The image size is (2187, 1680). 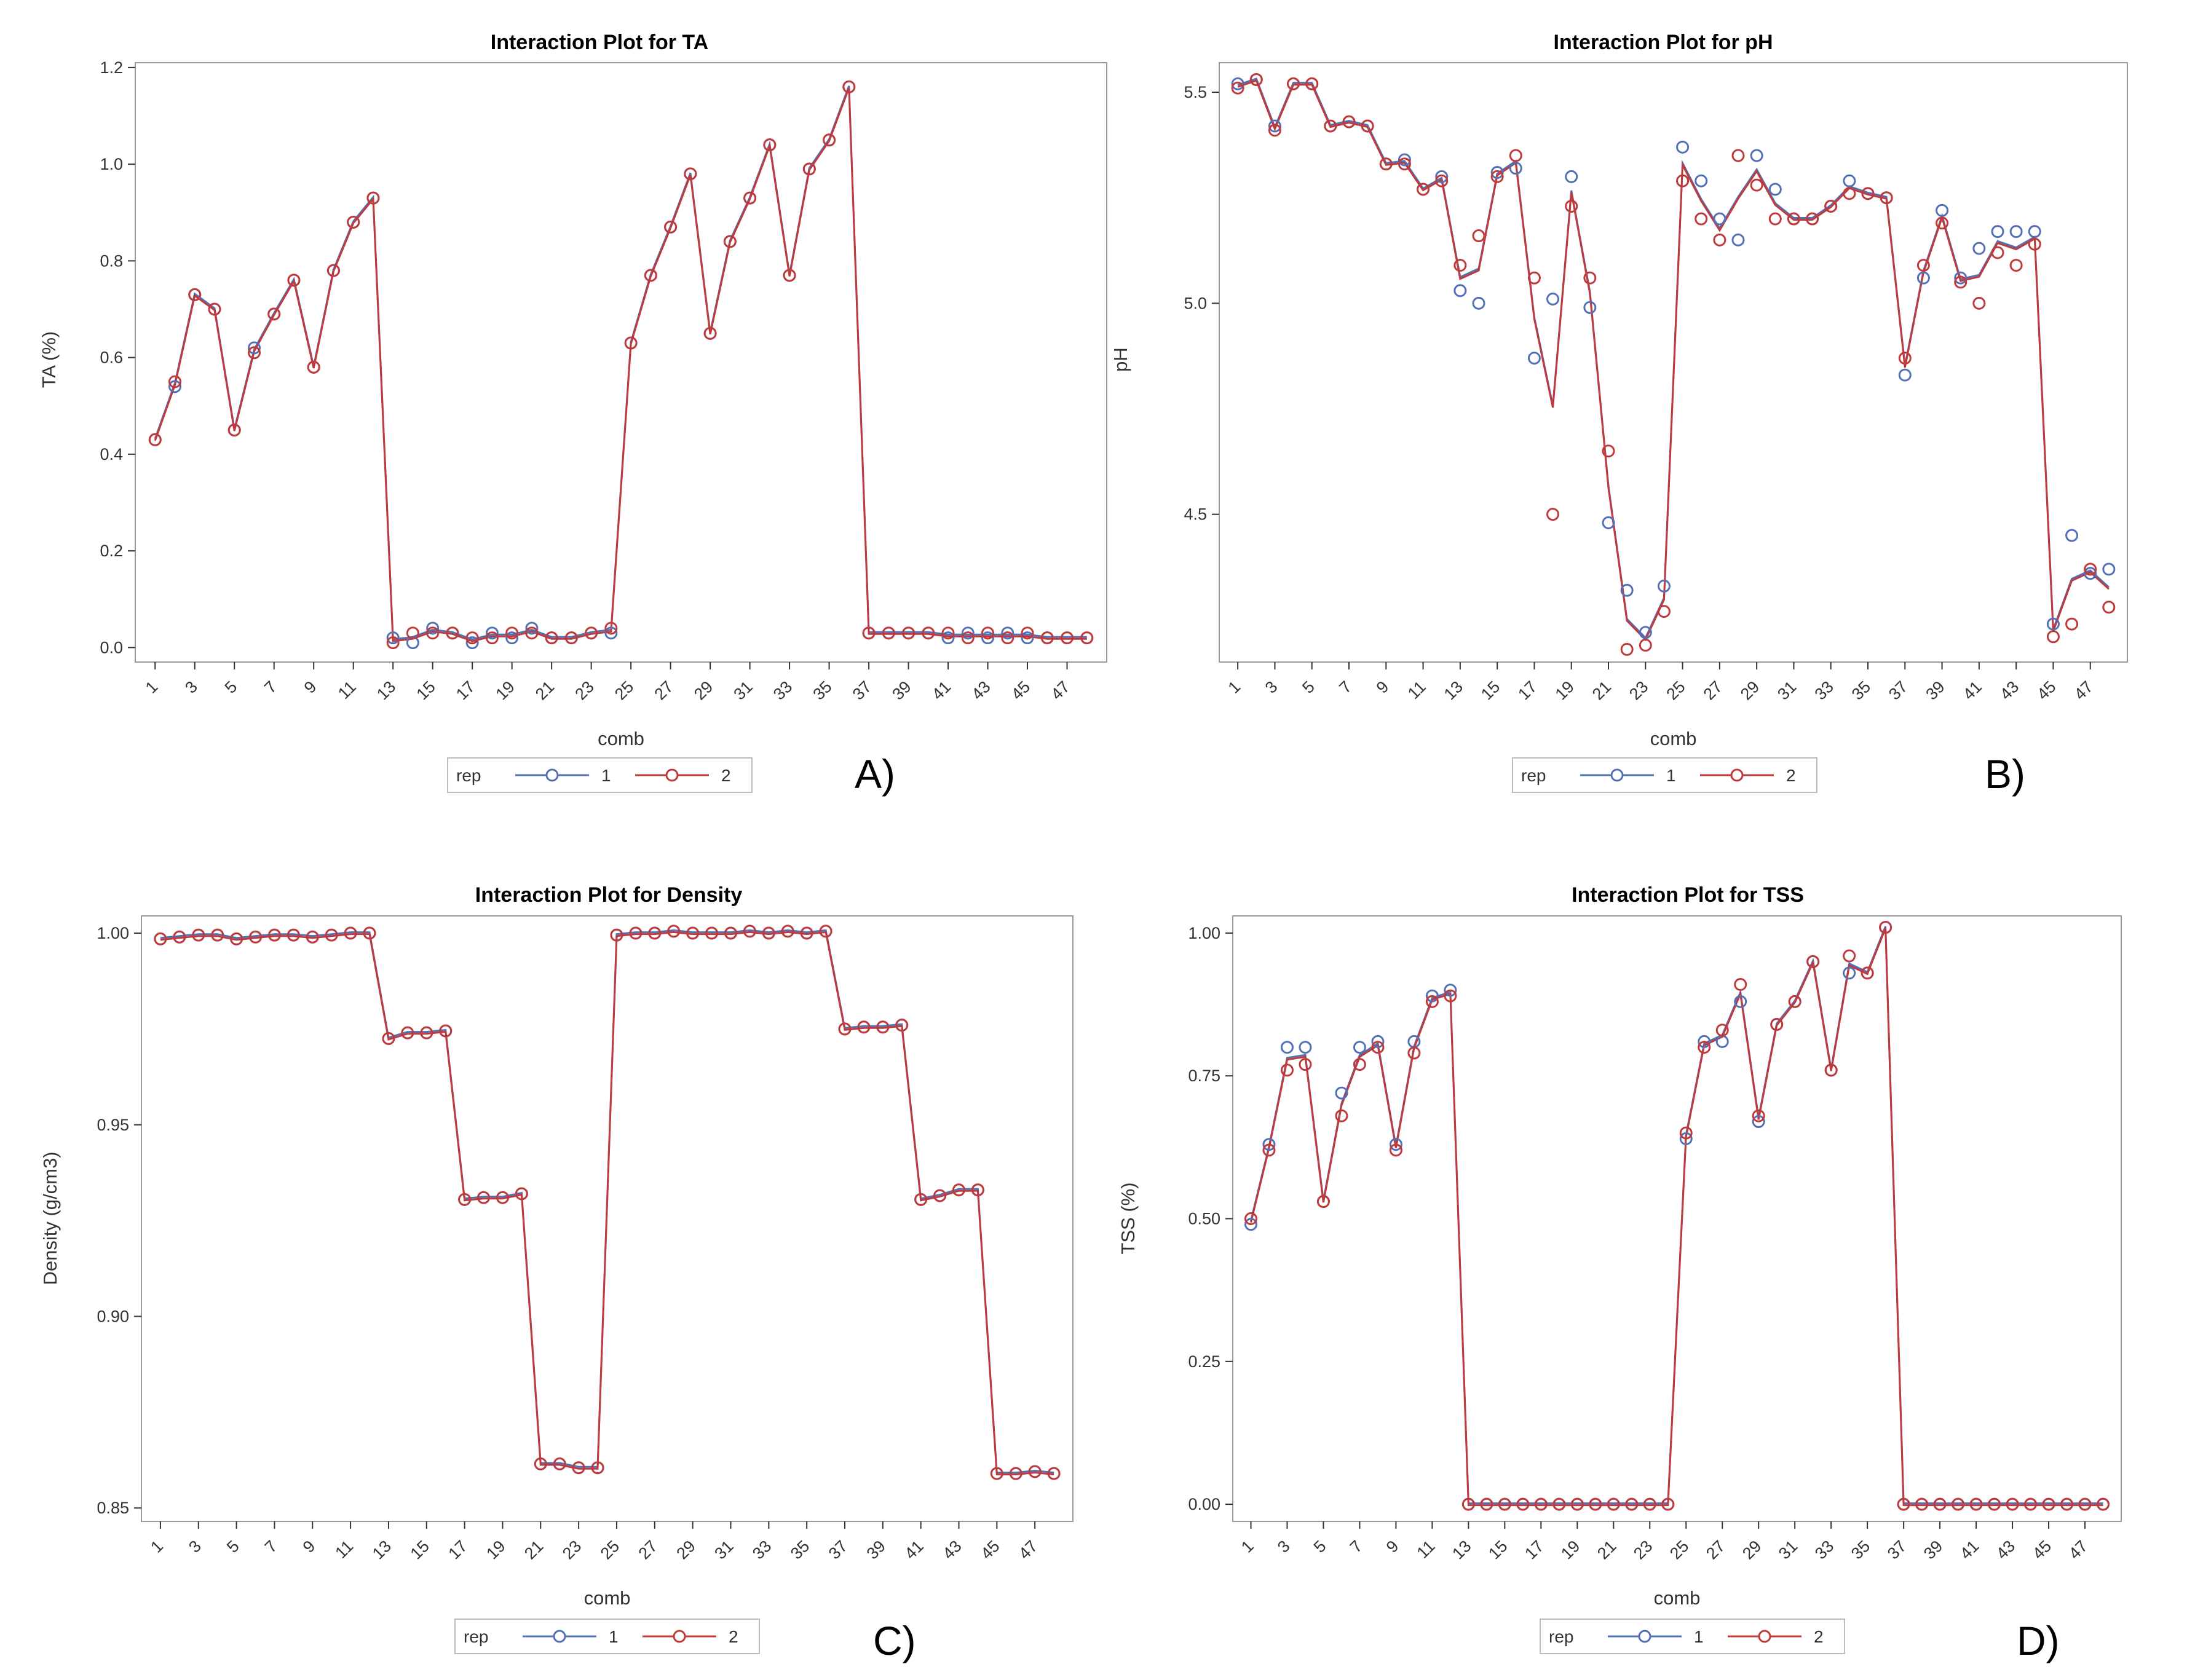 I want to click on series-markers-rep2, so click(x=621, y=365).